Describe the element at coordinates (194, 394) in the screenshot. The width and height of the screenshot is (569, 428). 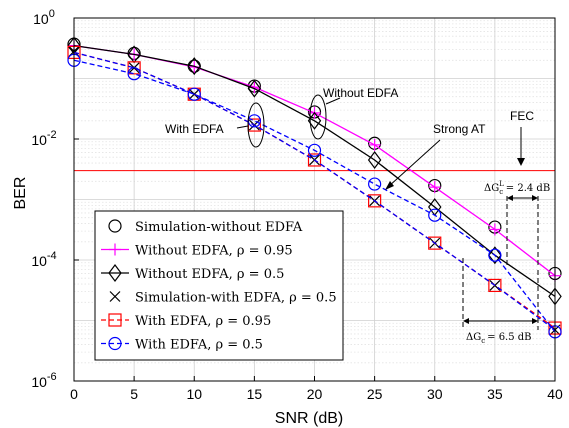
I see `x-tick-label: 10` at that location.